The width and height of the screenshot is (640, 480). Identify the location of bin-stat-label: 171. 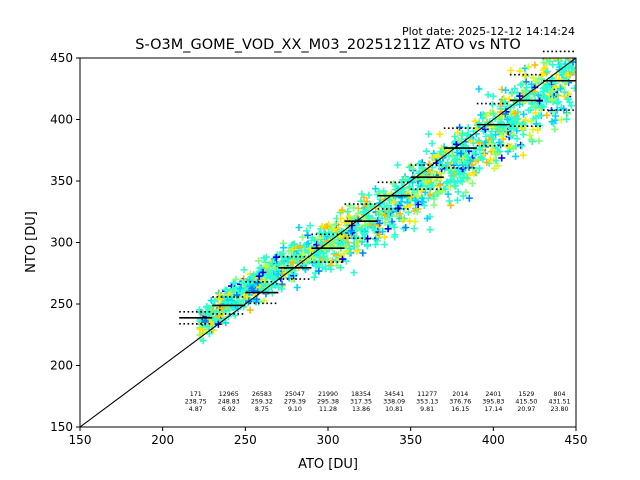
(196, 394).